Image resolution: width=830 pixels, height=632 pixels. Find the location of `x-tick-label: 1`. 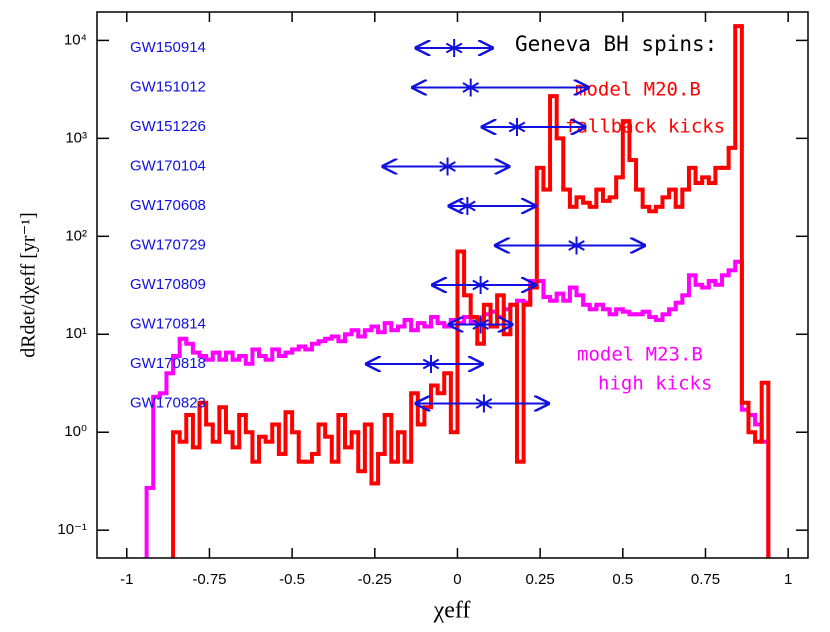

x-tick-label: 1 is located at coordinates (788, 579).